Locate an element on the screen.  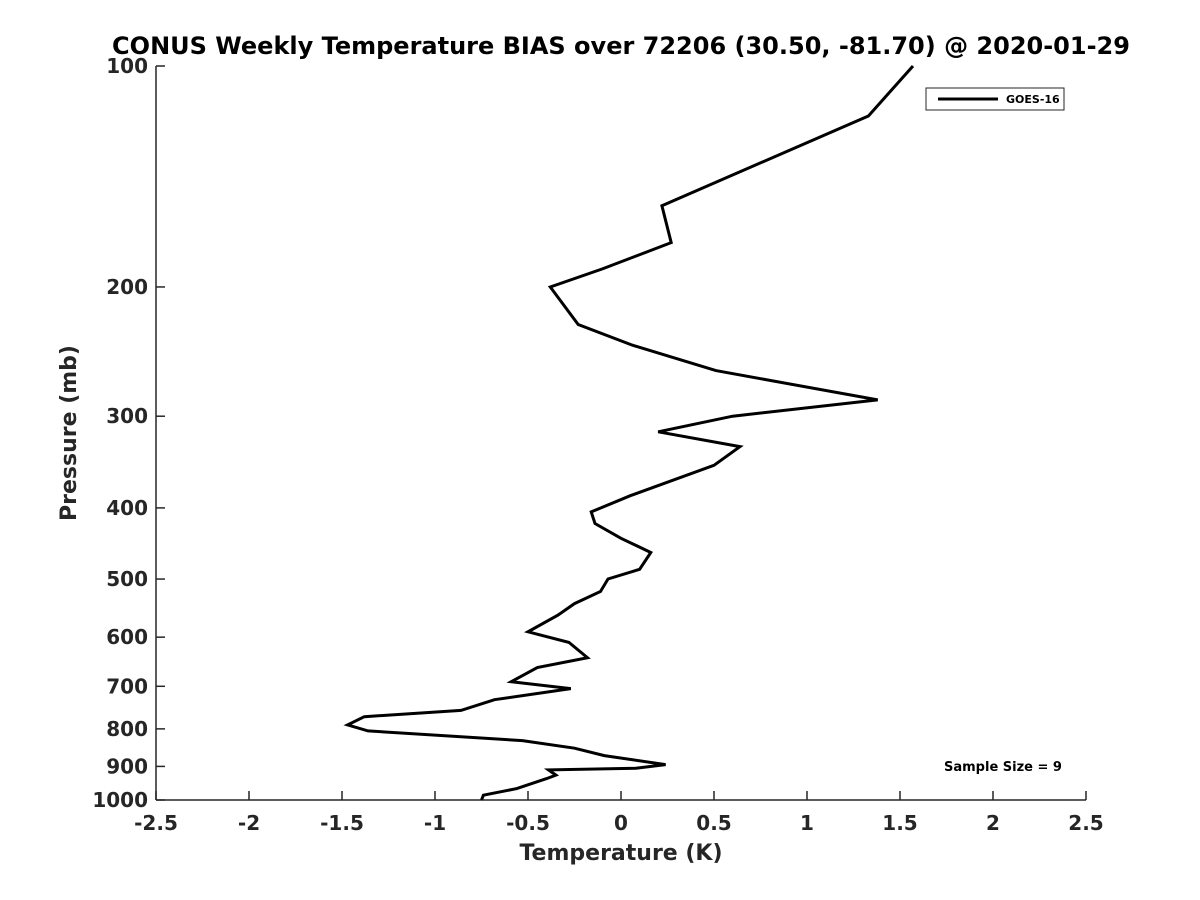
y-tick-label: 600 is located at coordinates (127, 637).